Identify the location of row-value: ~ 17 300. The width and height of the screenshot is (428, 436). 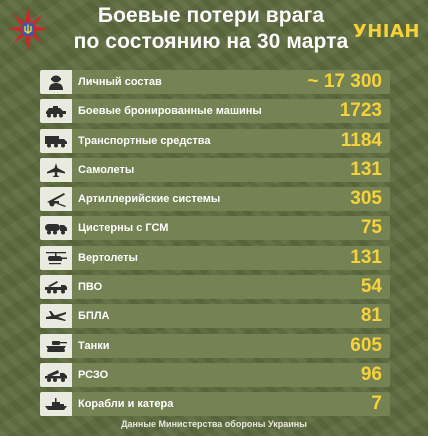
(345, 81).